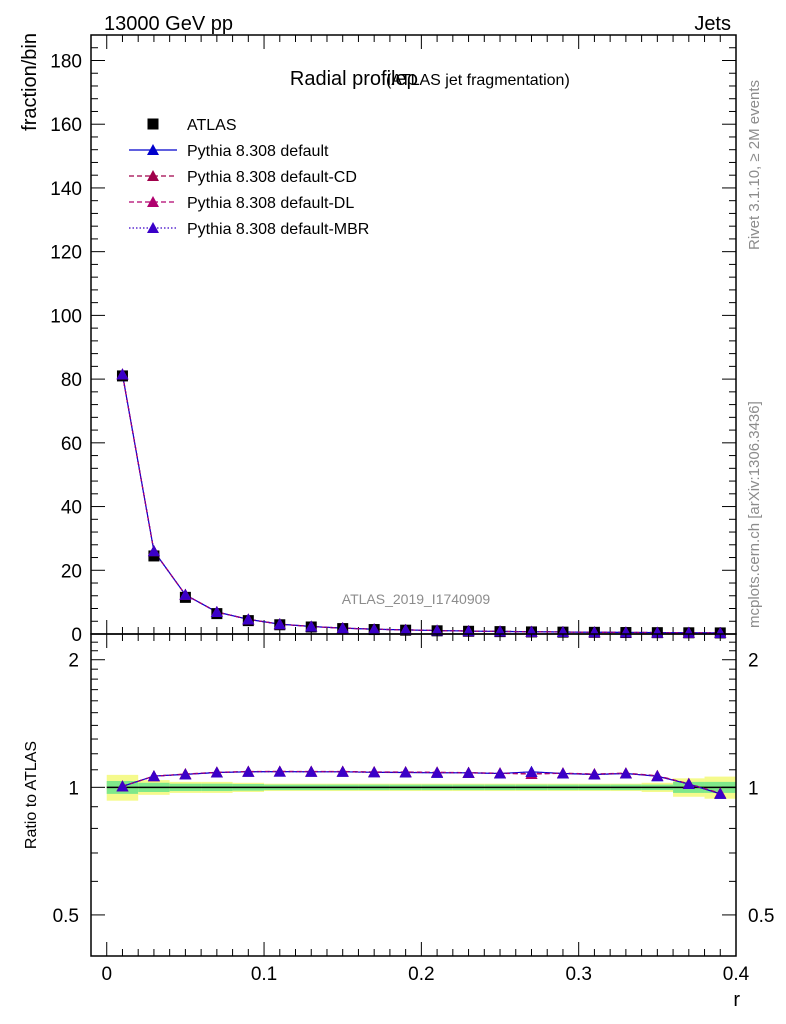 The image size is (786, 1024). What do you see at coordinates (761, 916) in the screenshot?
I see `ratio-y-tick-label-right: 0.5` at bounding box center [761, 916].